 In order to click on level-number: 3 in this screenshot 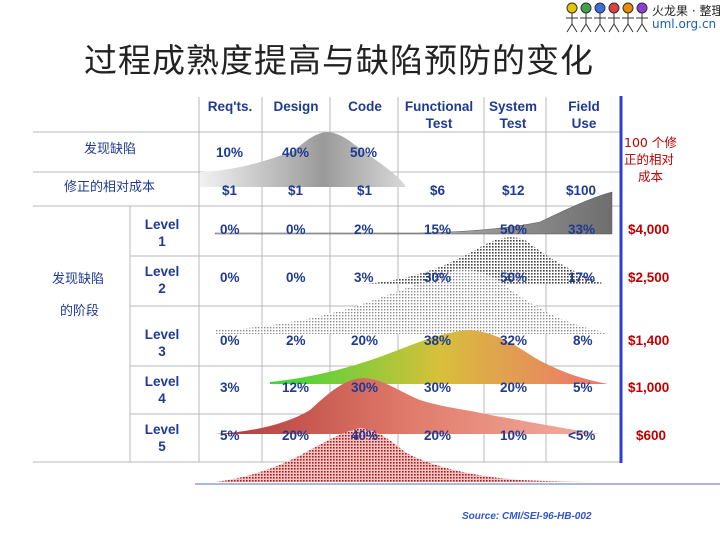, I will do `click(162, 351)`.